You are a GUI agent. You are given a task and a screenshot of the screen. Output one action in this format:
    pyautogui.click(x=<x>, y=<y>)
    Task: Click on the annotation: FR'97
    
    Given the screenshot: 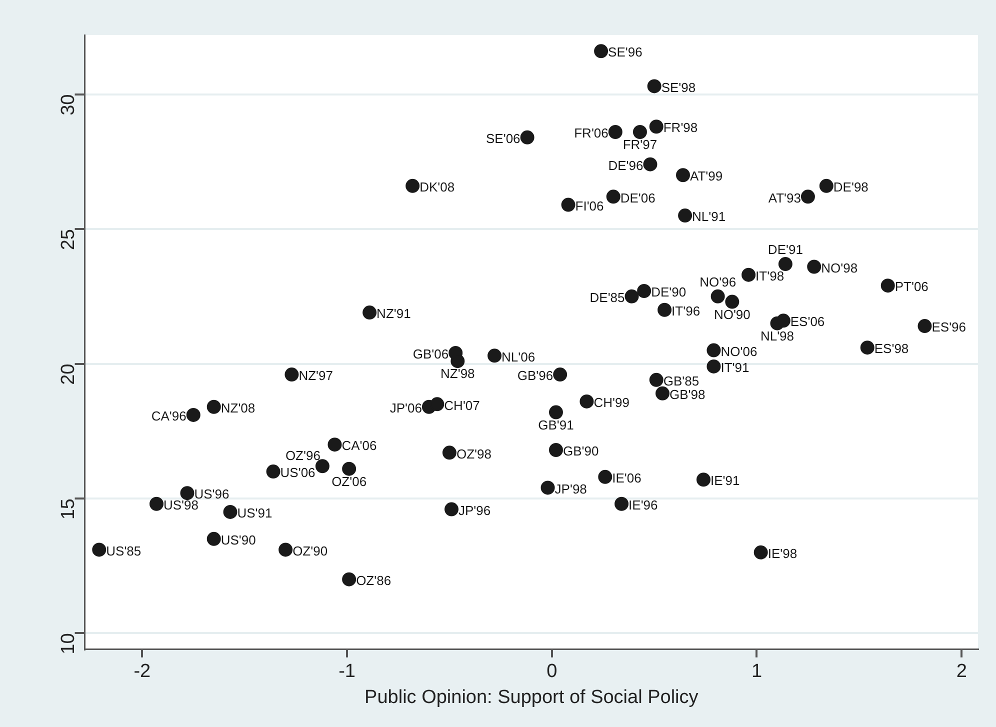 What is the action you would take?
    pyautogui.click(x=640, y=144)
    